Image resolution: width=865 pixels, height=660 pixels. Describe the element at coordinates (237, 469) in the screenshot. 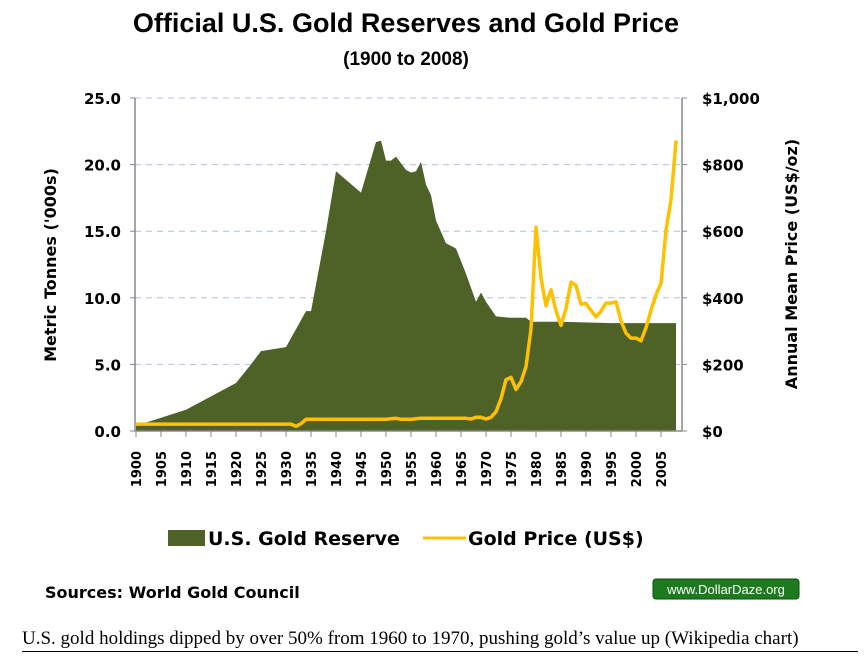

I see `x-tick-label: 1920` at that location.